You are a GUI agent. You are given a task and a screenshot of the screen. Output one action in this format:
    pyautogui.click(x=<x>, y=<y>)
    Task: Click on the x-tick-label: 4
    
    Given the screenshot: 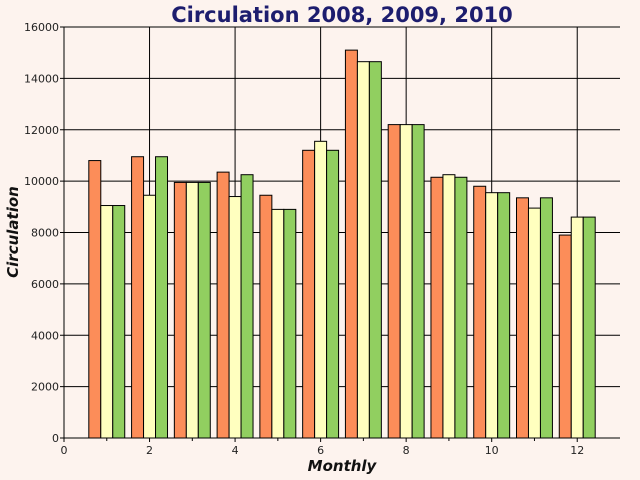 What is the action you would take?
    pyautogui.click(x=235, y=450)
    